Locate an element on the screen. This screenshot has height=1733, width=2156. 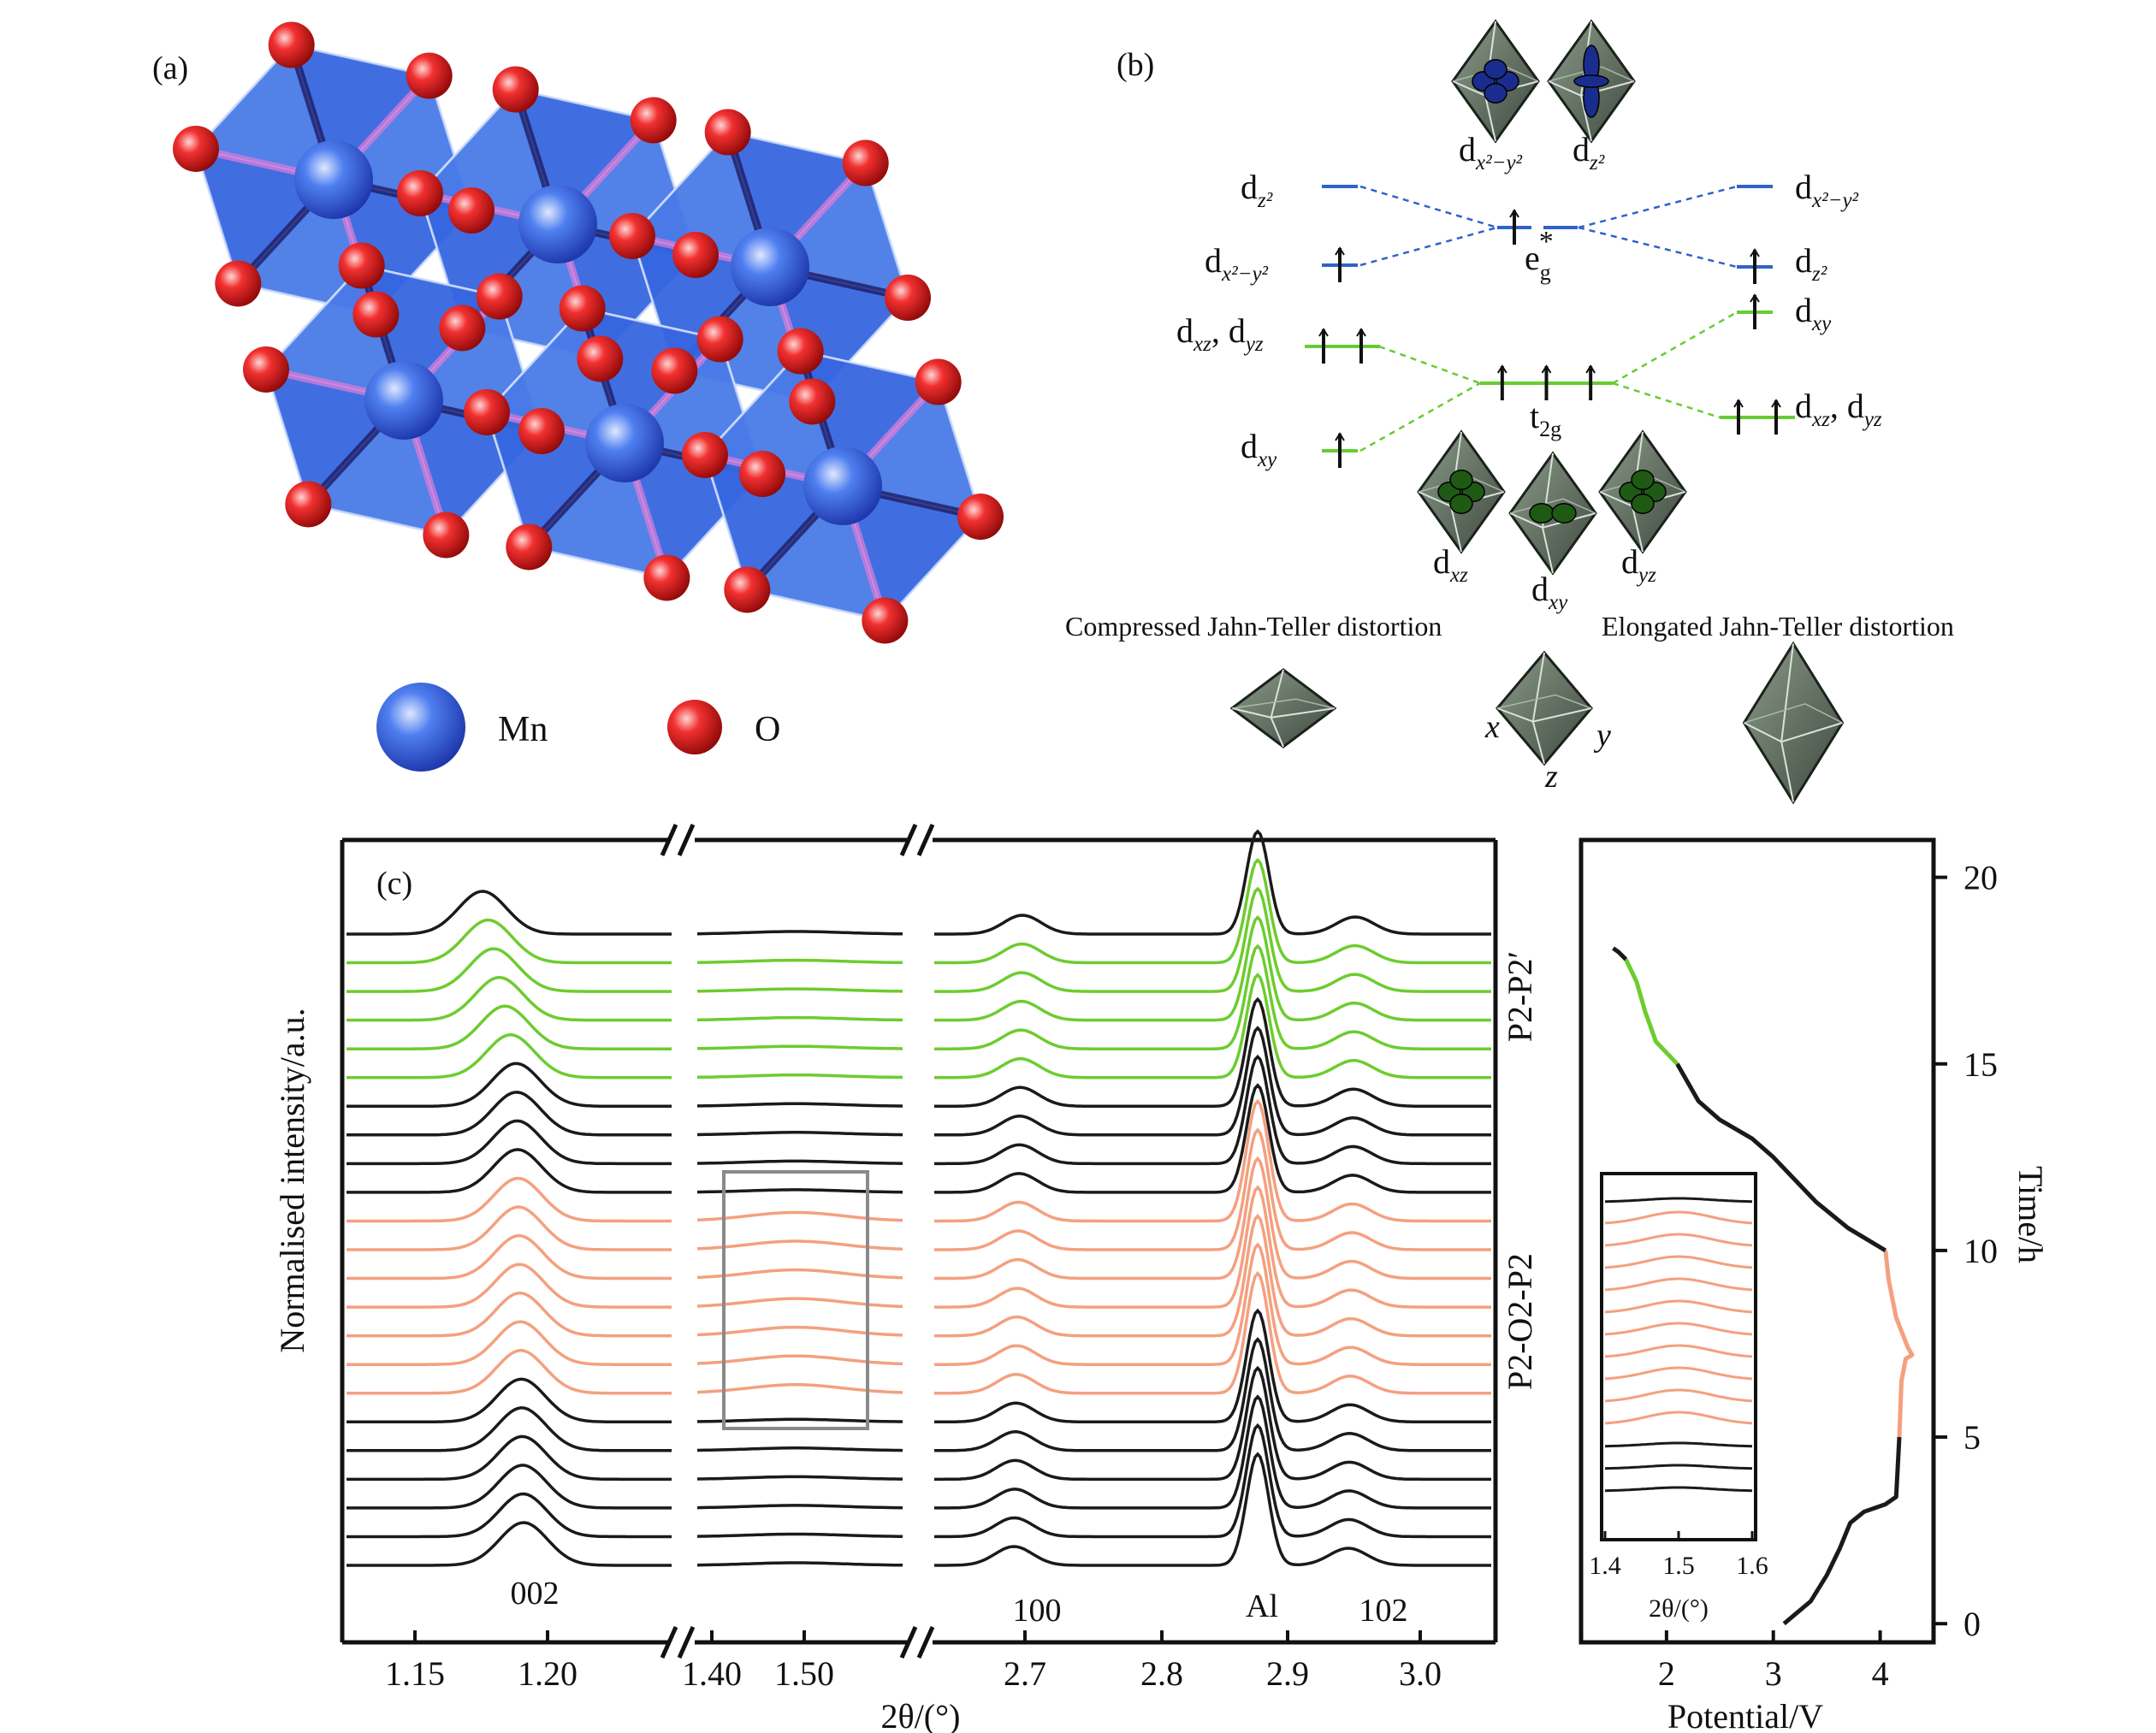
panel-a-label: (a) is located at coordinates (170, 68).